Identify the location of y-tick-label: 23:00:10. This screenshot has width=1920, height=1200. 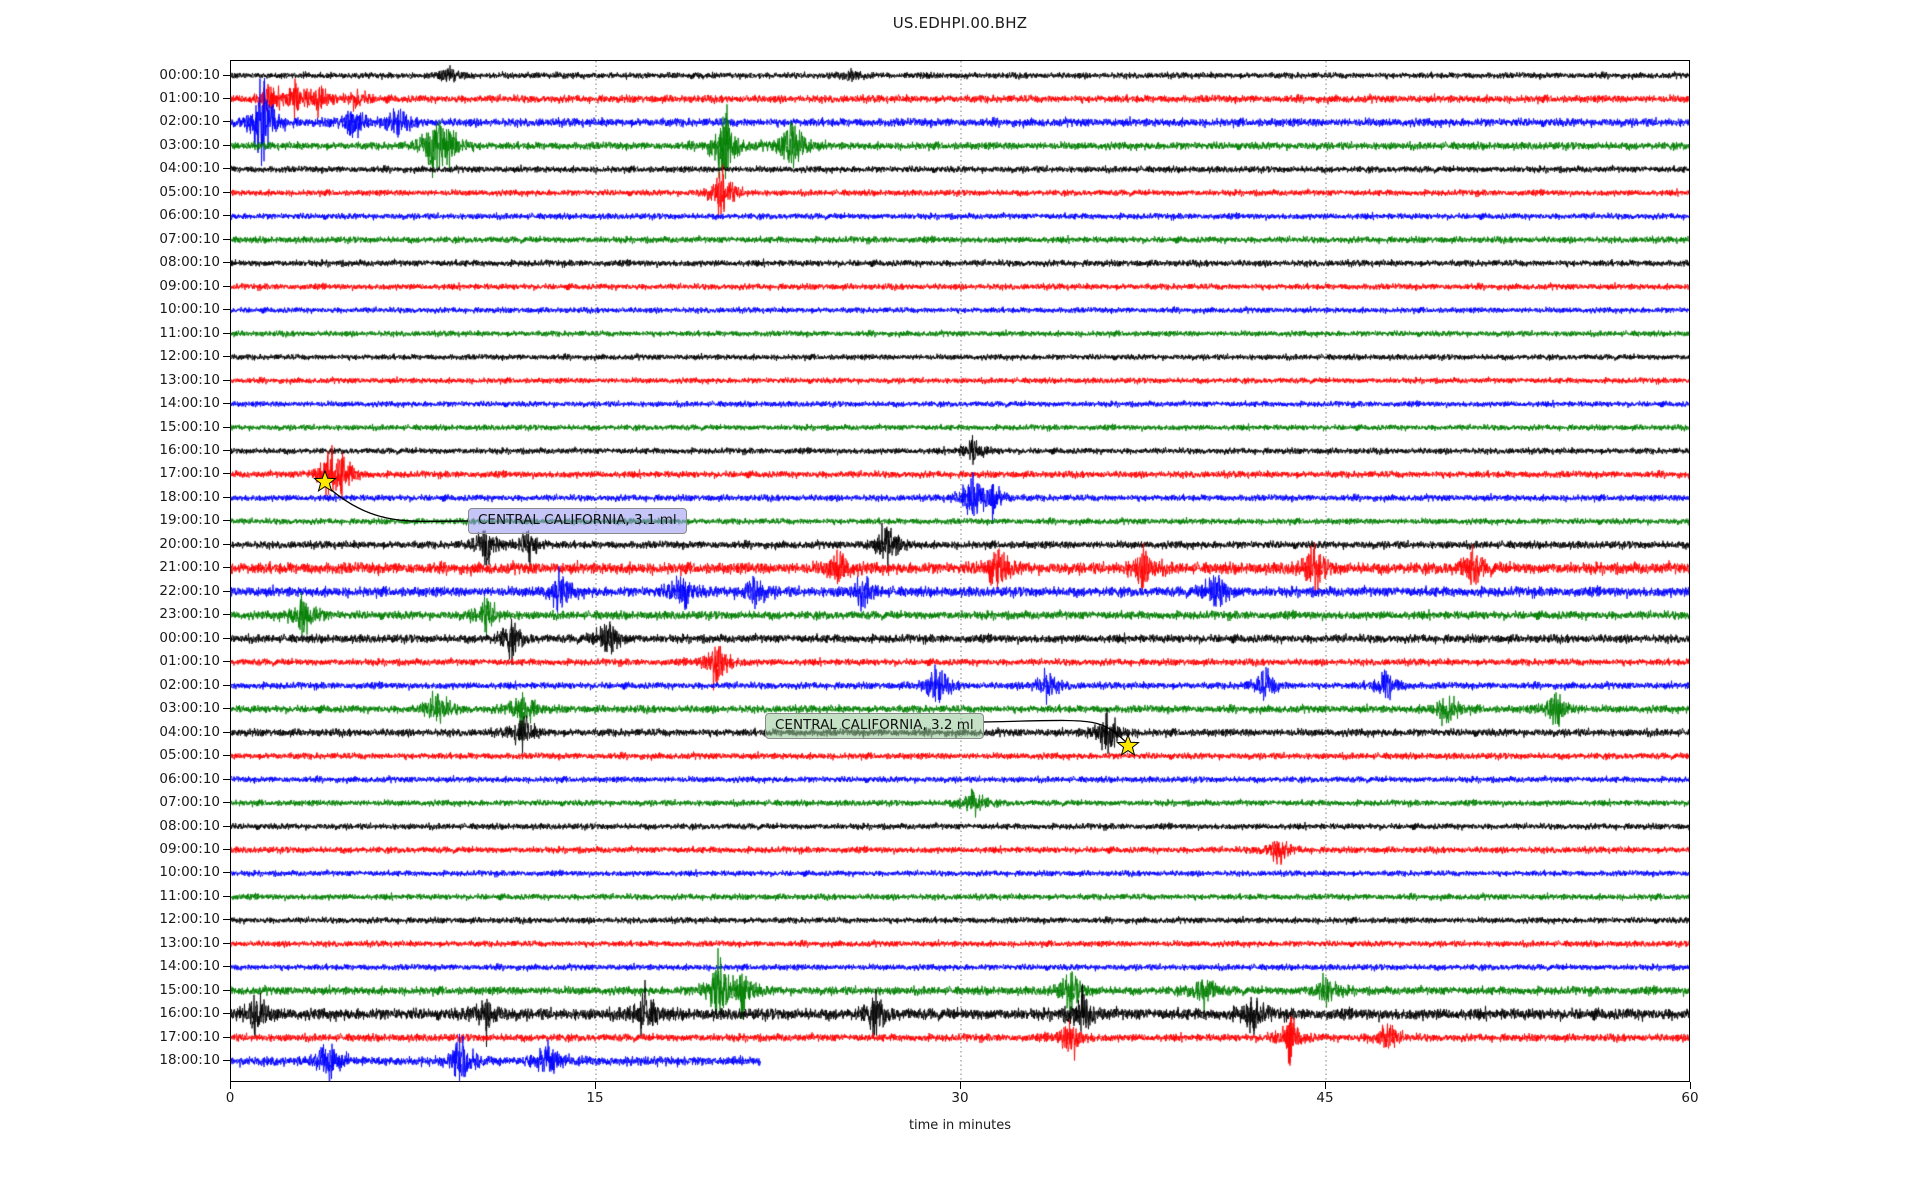
(189, 614).